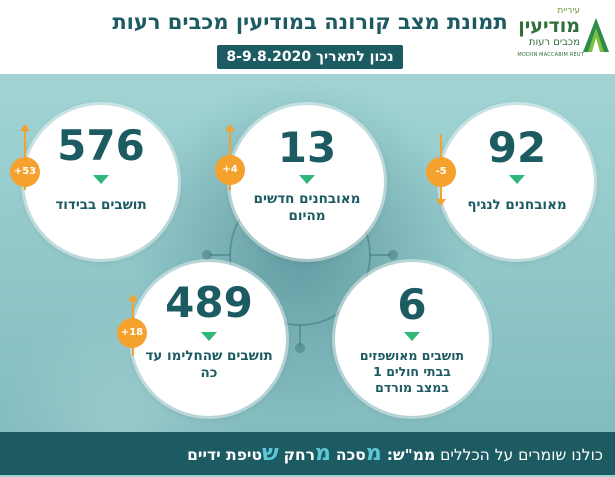 This screenshot has height=477, width=615. I want to click on change-badge: +4, so click(230, 170).